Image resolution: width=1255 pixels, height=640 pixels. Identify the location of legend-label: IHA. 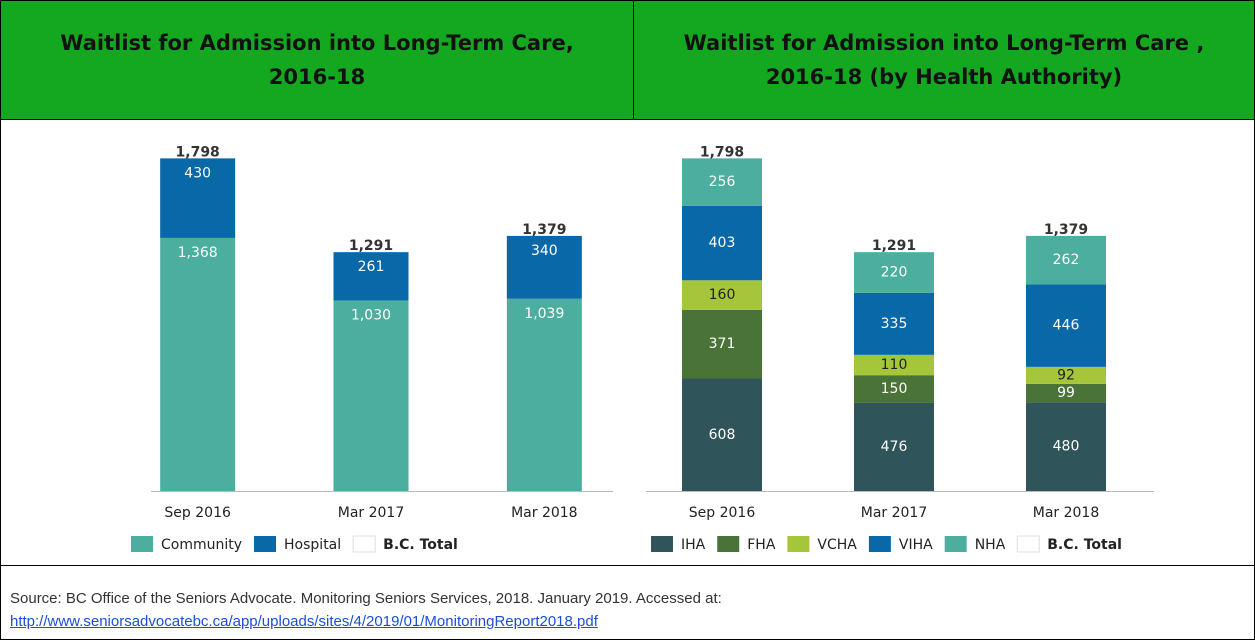
(693, 545).